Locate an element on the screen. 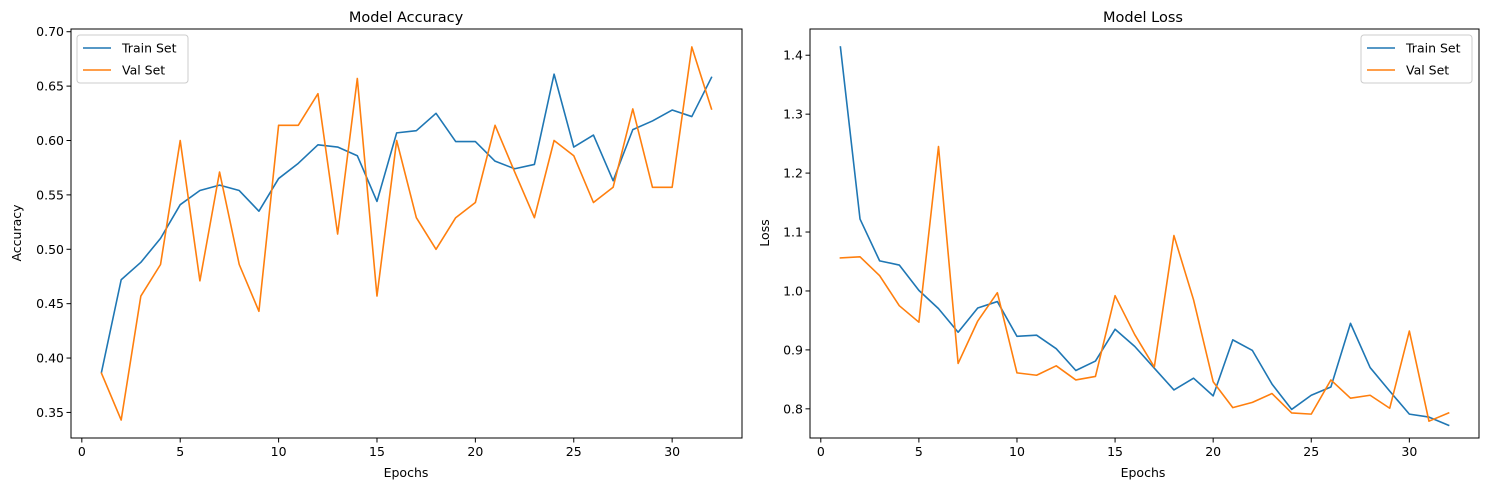 This screenshot has width=1489, height=494. loss-x-tick-label: 30 is located at coordinates (1409, 451).